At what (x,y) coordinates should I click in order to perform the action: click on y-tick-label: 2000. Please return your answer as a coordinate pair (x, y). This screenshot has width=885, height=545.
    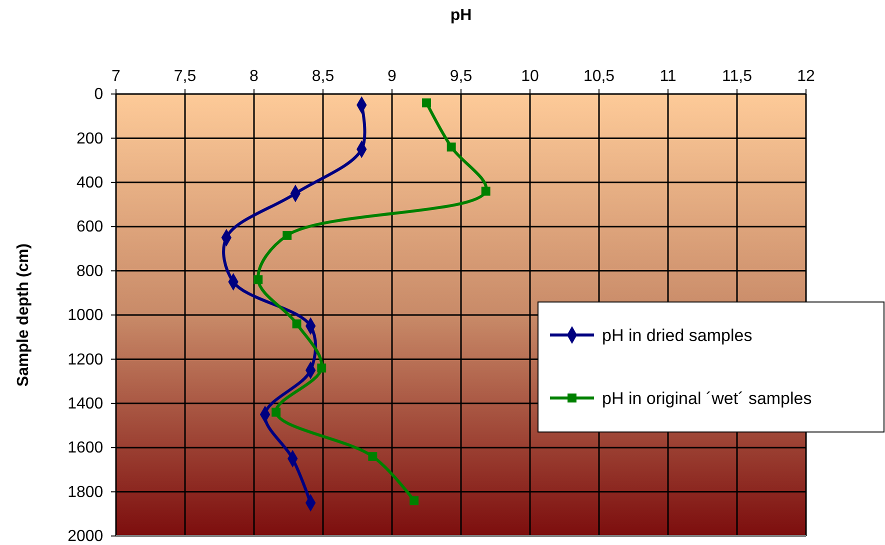
    Looking at the image, I should click on (86, 536).